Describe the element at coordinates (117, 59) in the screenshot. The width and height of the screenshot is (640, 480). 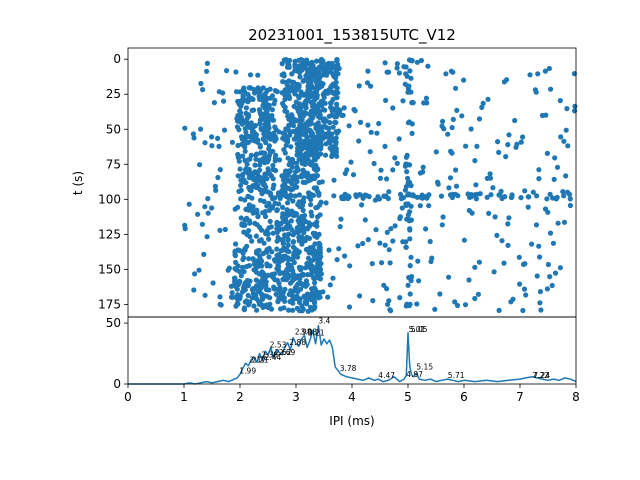
I see `raster-y-tick-label: 0` at that location.